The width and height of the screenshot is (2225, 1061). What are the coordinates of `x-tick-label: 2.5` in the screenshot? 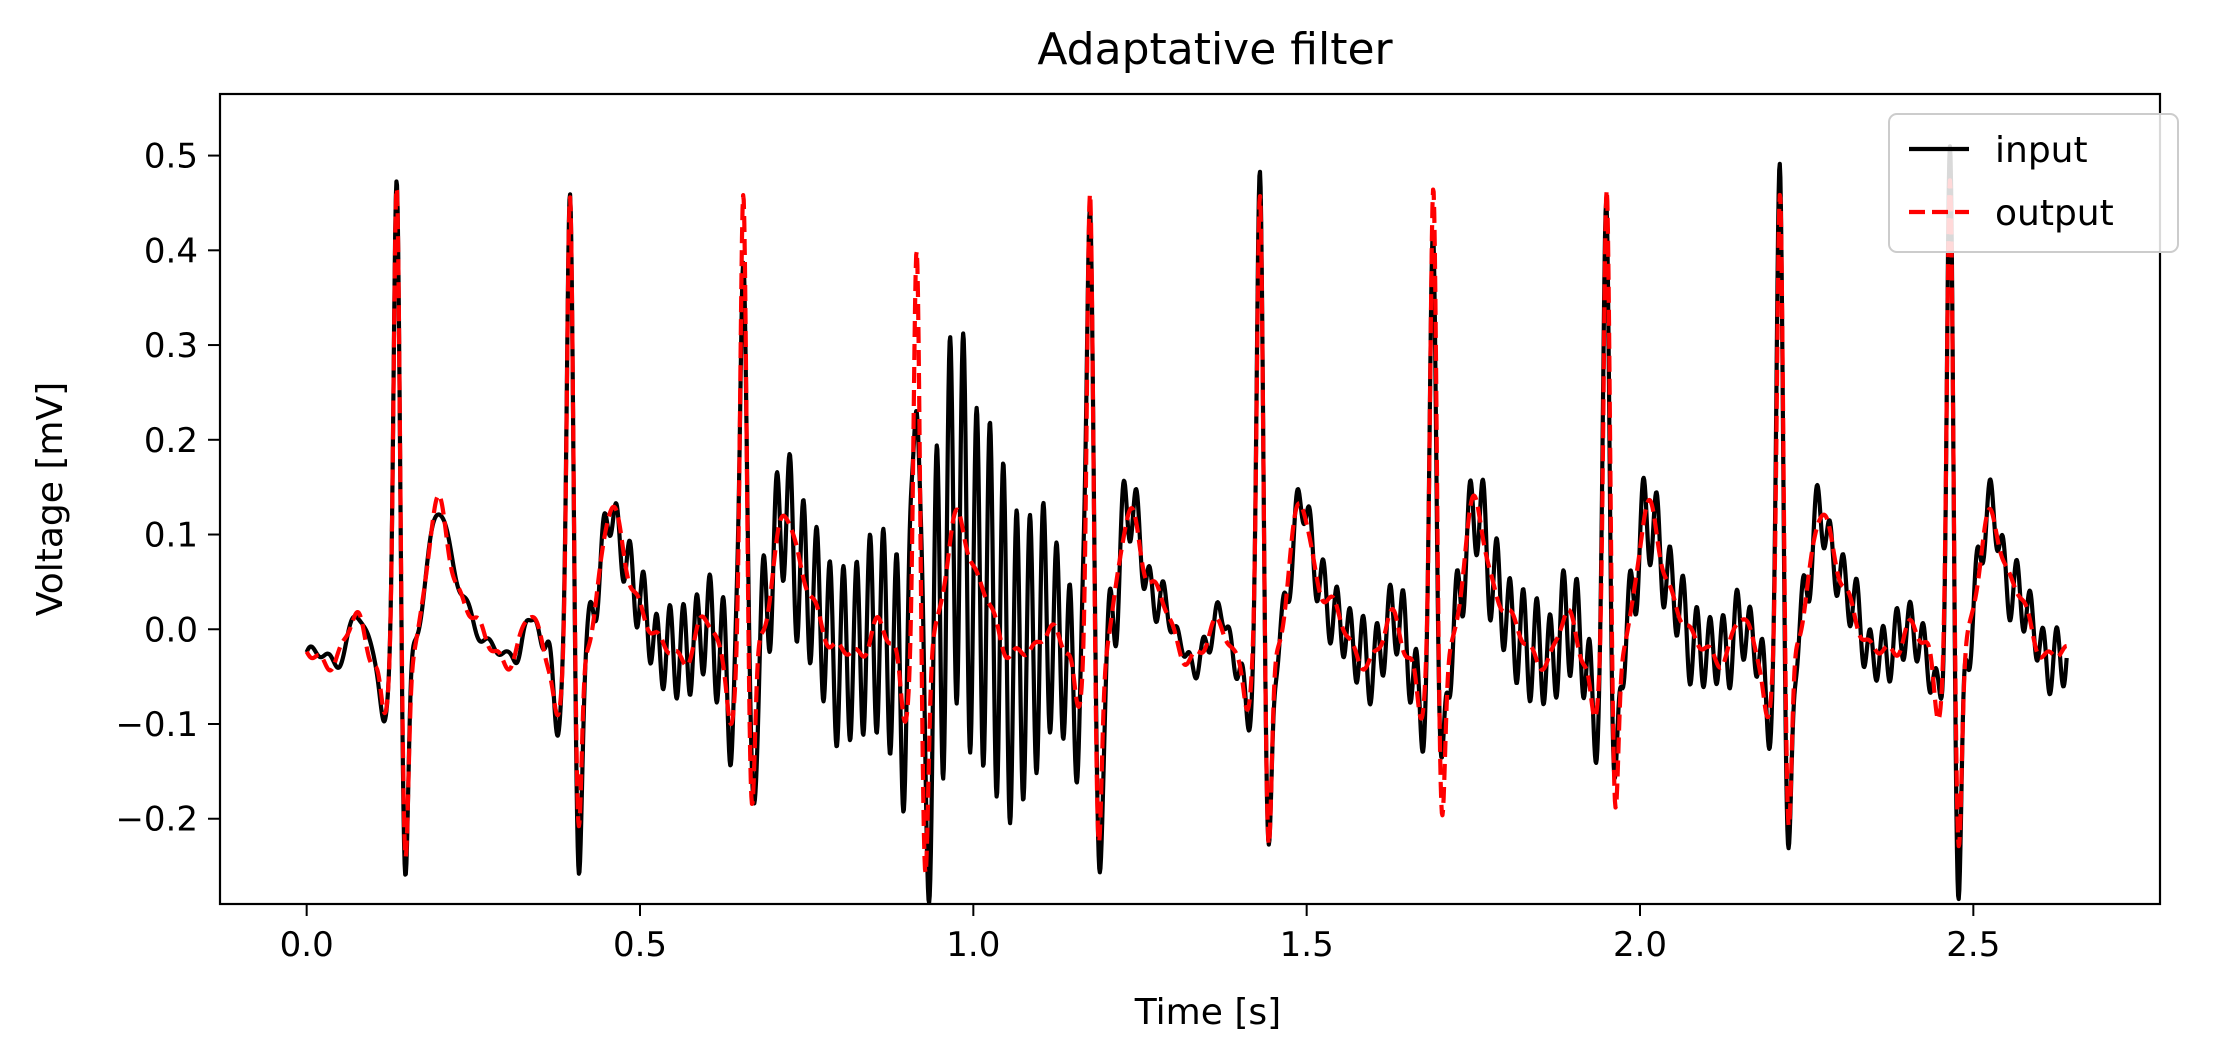 It's located at (1973, 945).